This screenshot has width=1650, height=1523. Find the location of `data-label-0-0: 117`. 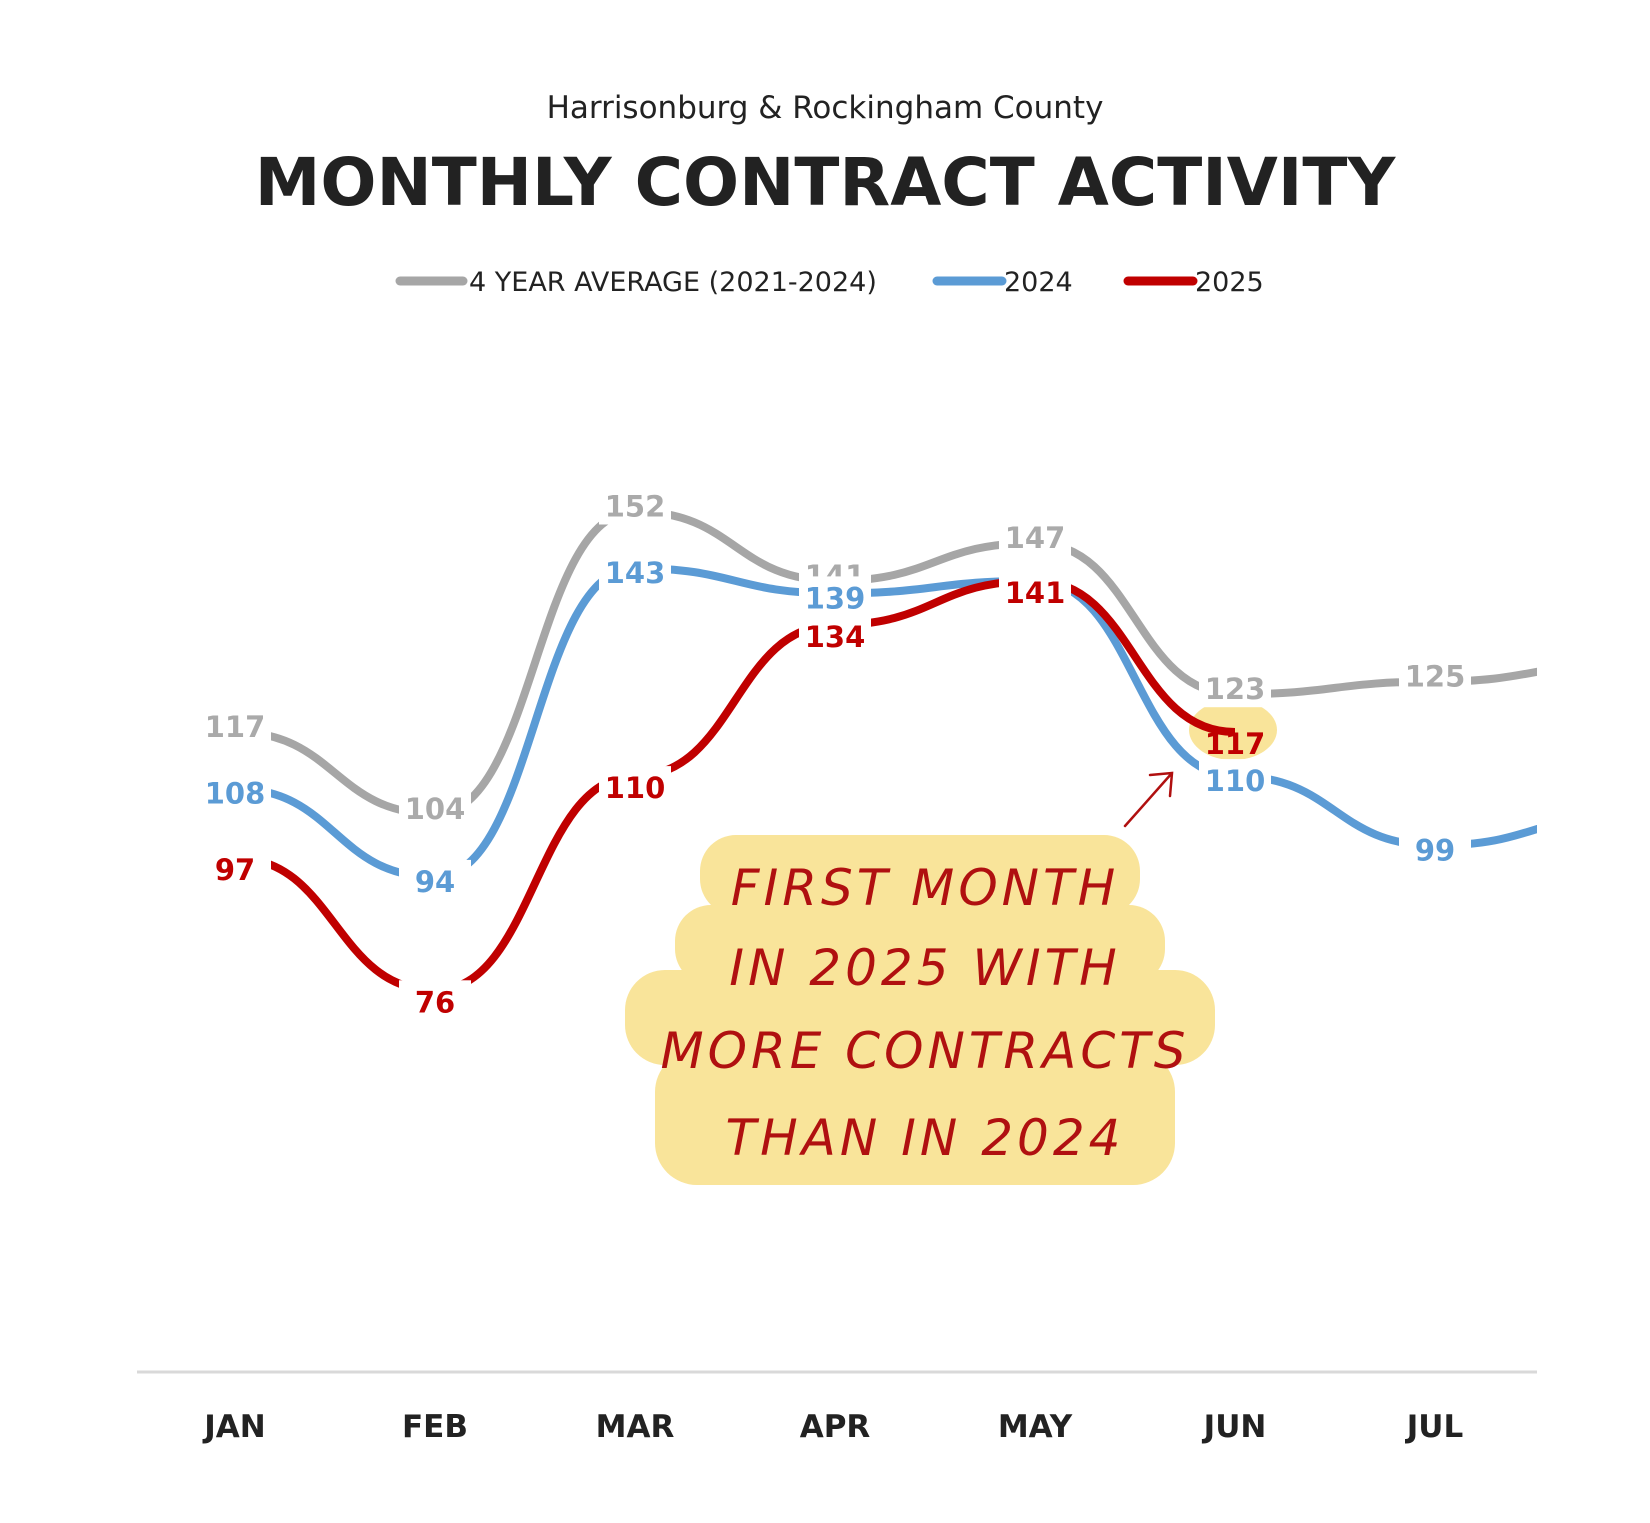

data-label-0-0: 117 is located at coordinates (235, 727).